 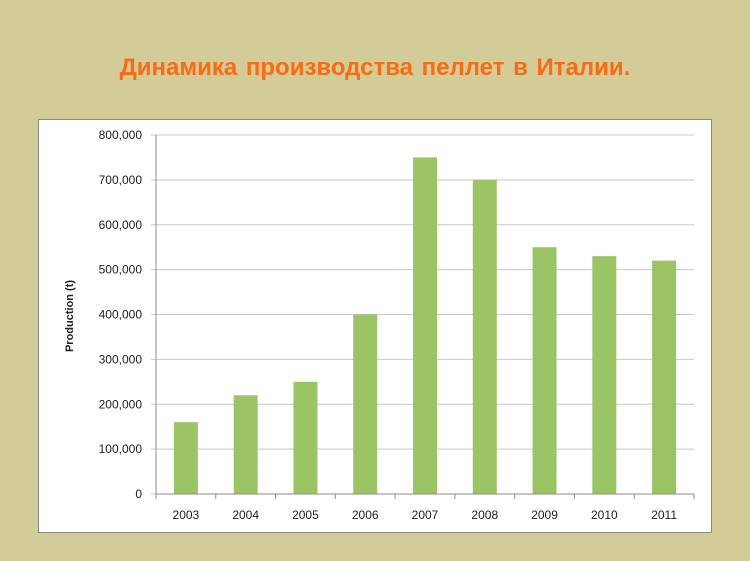 I want to click on x-tick-label: 2008, so click(x=484, y=515).